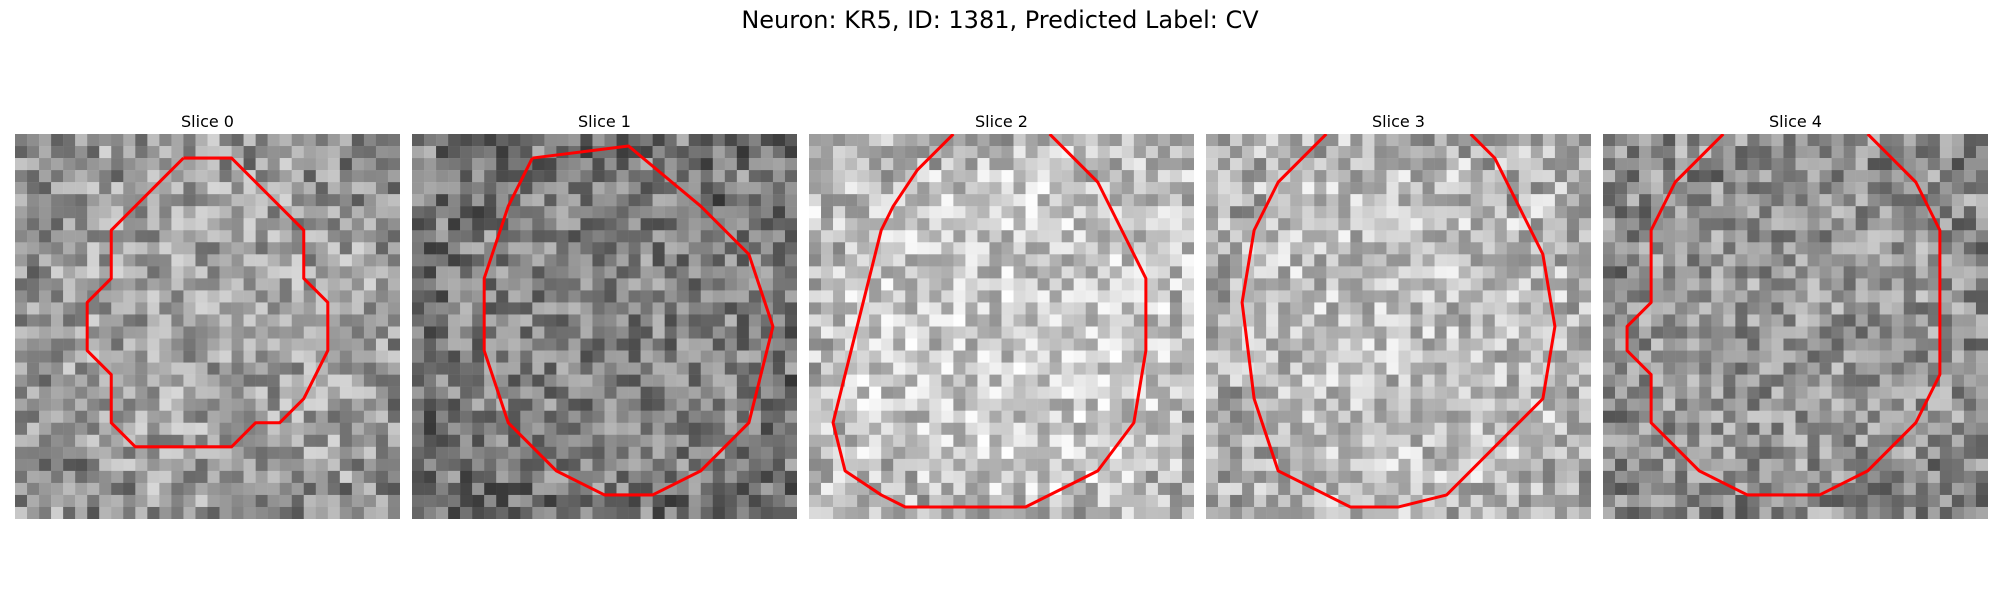 Image resolution: width=2000 pixels, height=600 pixels. I want to click on slice-title: Slice 3, so click(1398, 121).